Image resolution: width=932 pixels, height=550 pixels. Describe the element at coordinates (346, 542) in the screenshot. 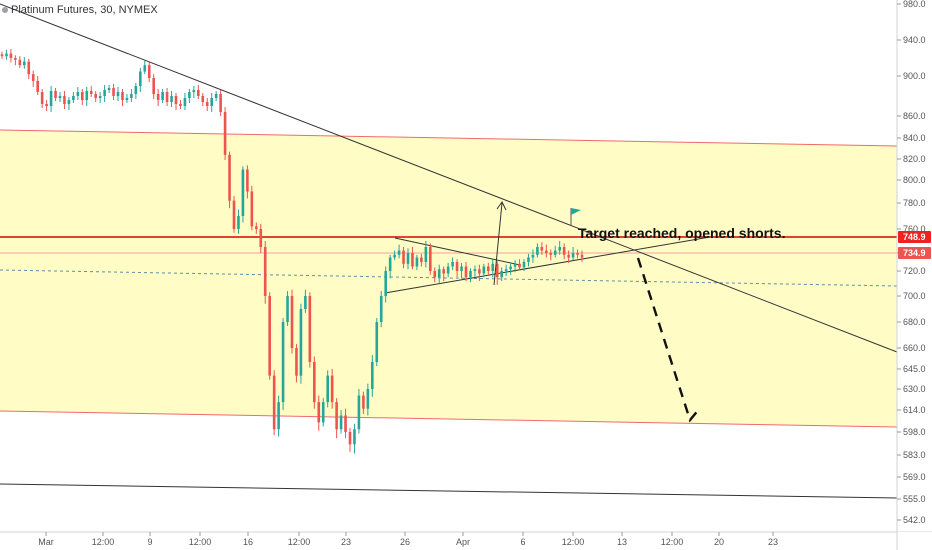

I see `time-tick-label: 23` at that location.